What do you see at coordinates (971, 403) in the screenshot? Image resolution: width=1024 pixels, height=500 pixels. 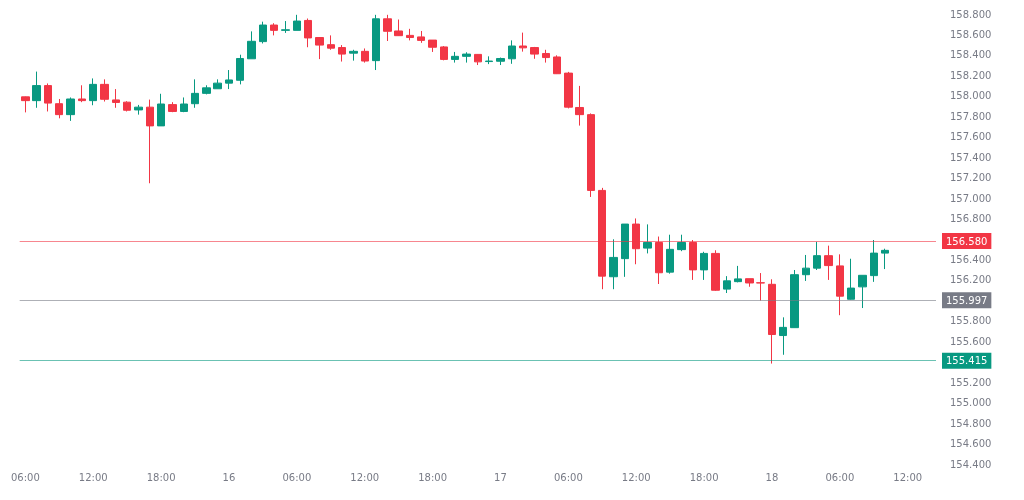 I see `y-tick-label: 155.000` at bounding box center [971, 403].